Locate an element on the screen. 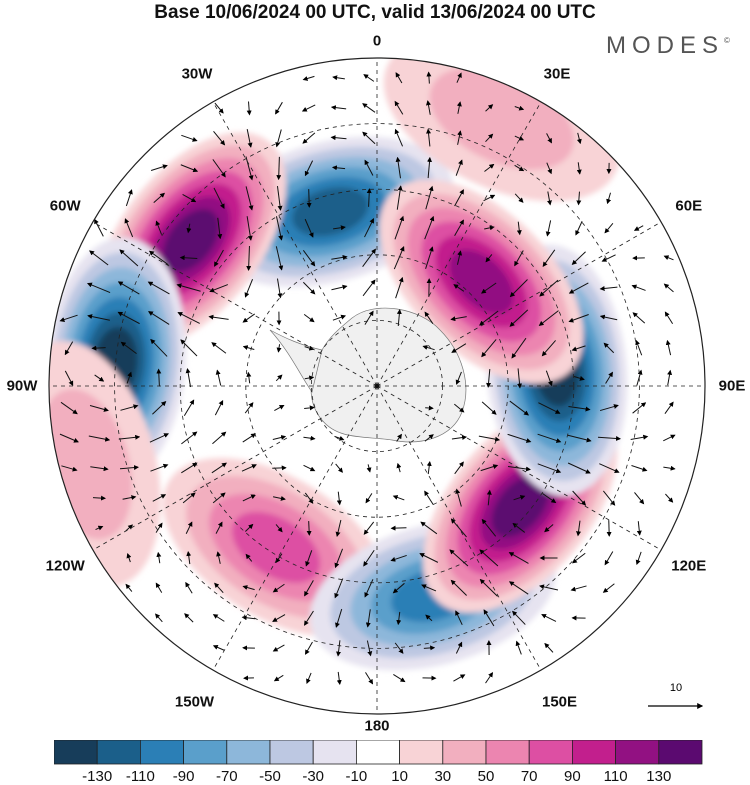  longitude-label: 90W is located at coordinates (22, 386).